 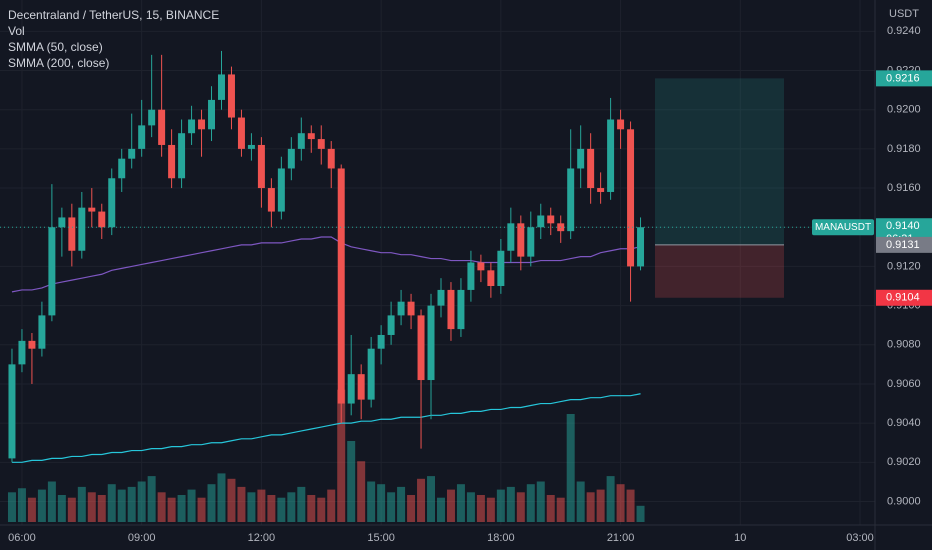 What do you see at coordinates (326, 264) in the screenshot?
I see `smma-line` at bounding box center [326, 264].